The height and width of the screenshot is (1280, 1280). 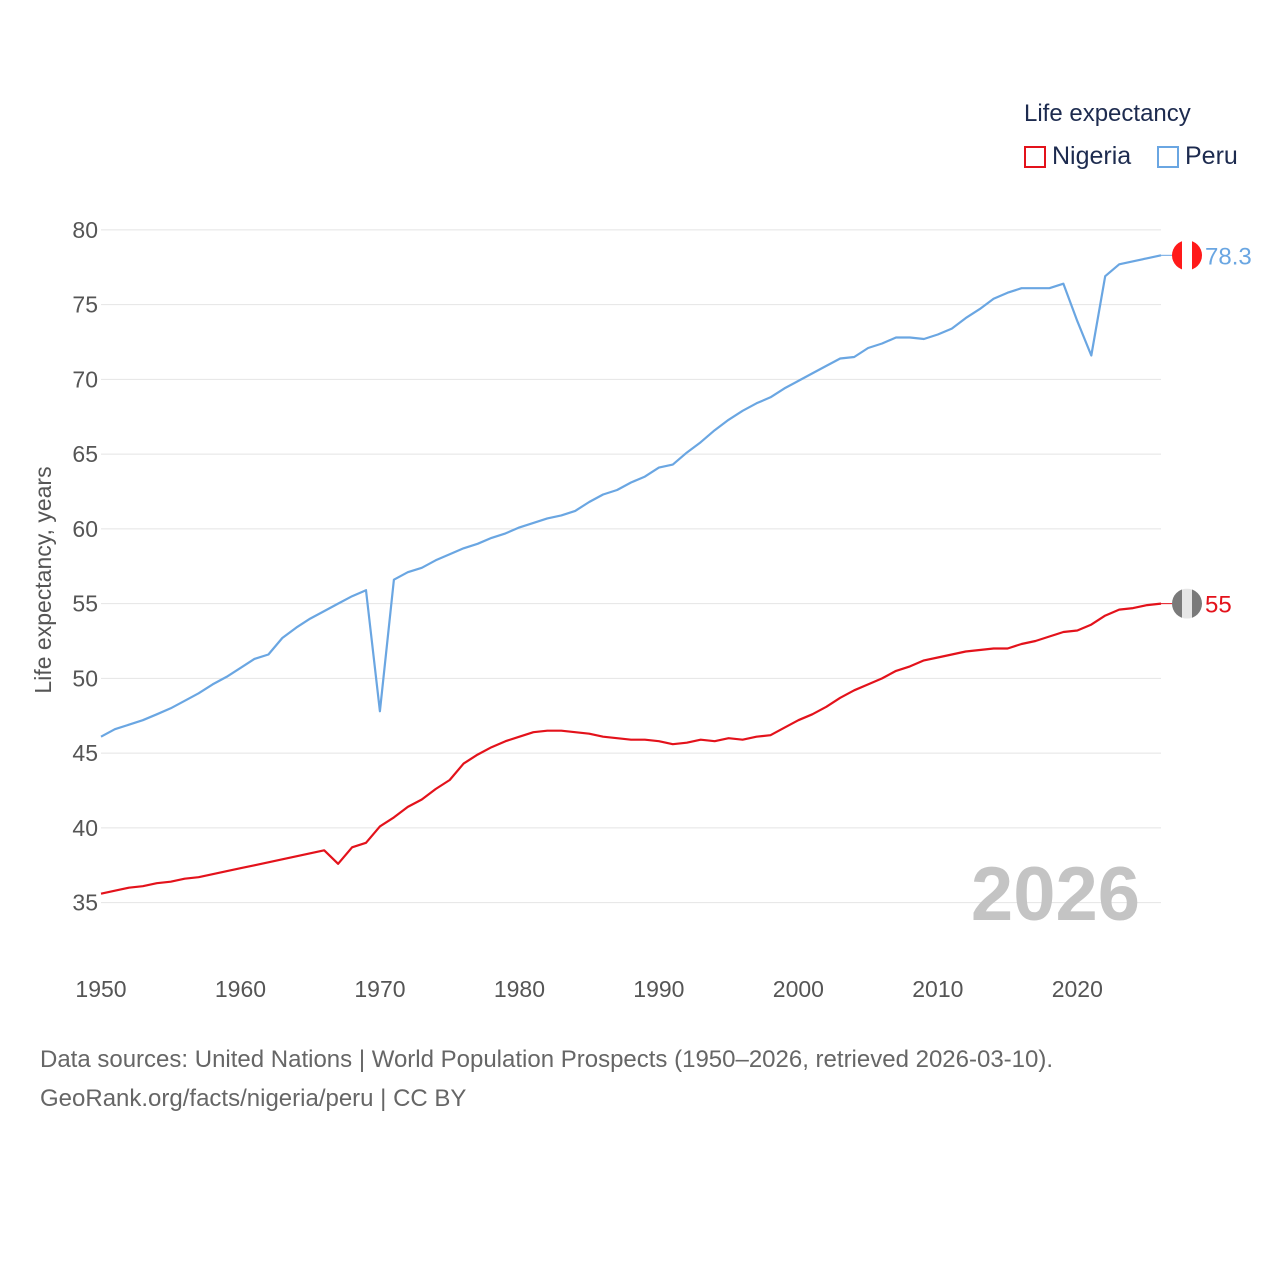 I want to click on y-tick-label: 70, so click(x=85, y=379).